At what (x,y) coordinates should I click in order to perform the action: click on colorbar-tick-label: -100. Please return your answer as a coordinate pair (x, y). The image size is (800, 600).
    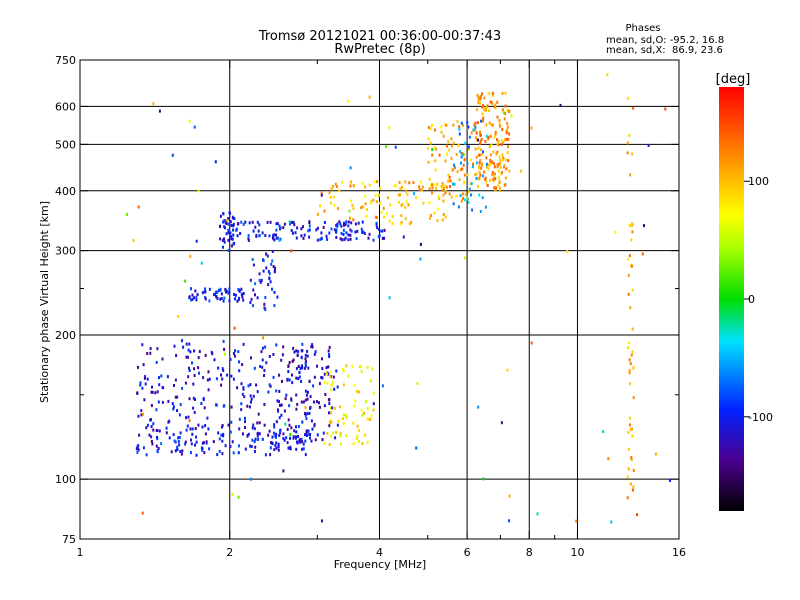
    Looking at the image, I should click on (760, 417).